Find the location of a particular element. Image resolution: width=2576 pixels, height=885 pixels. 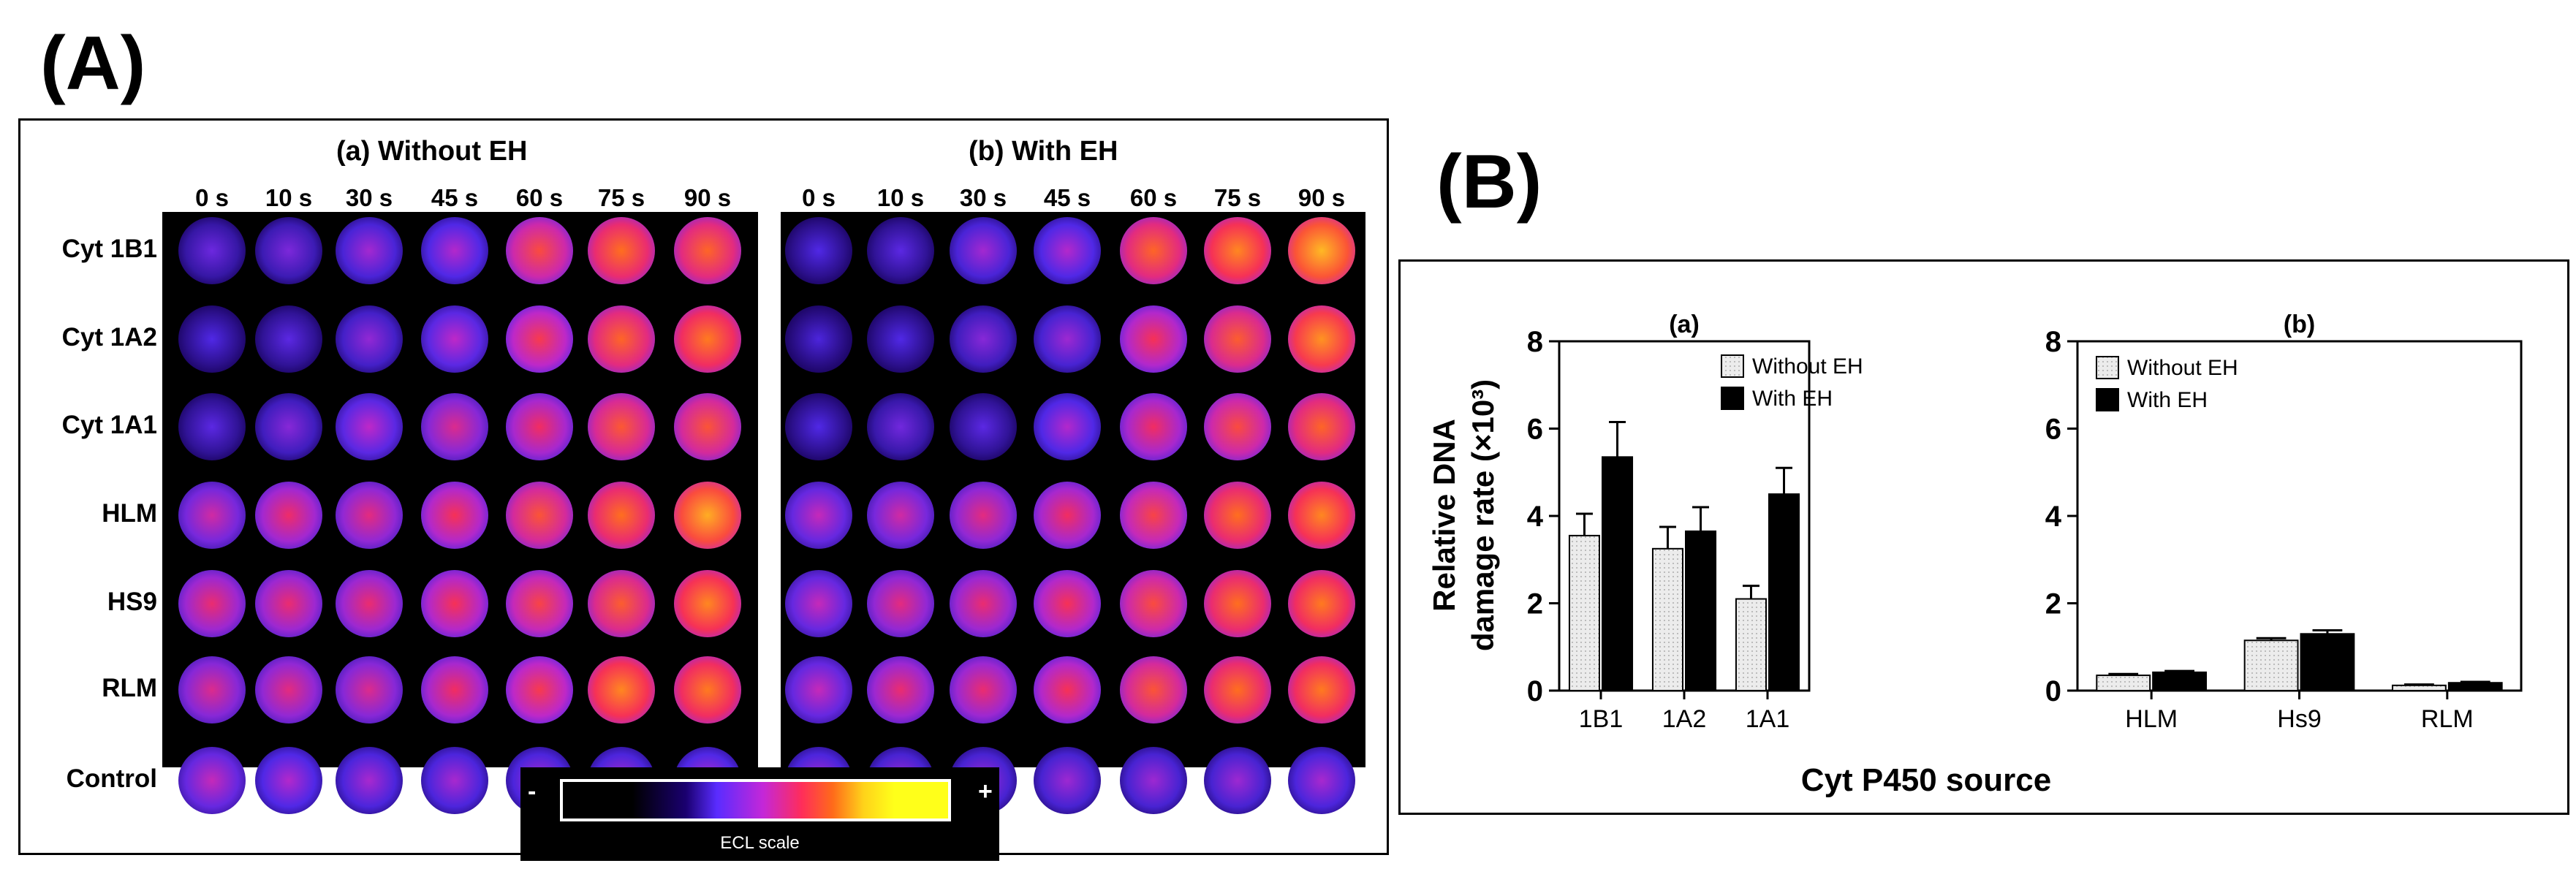

legend-label: With EH is located at coordinates (2167, 400).